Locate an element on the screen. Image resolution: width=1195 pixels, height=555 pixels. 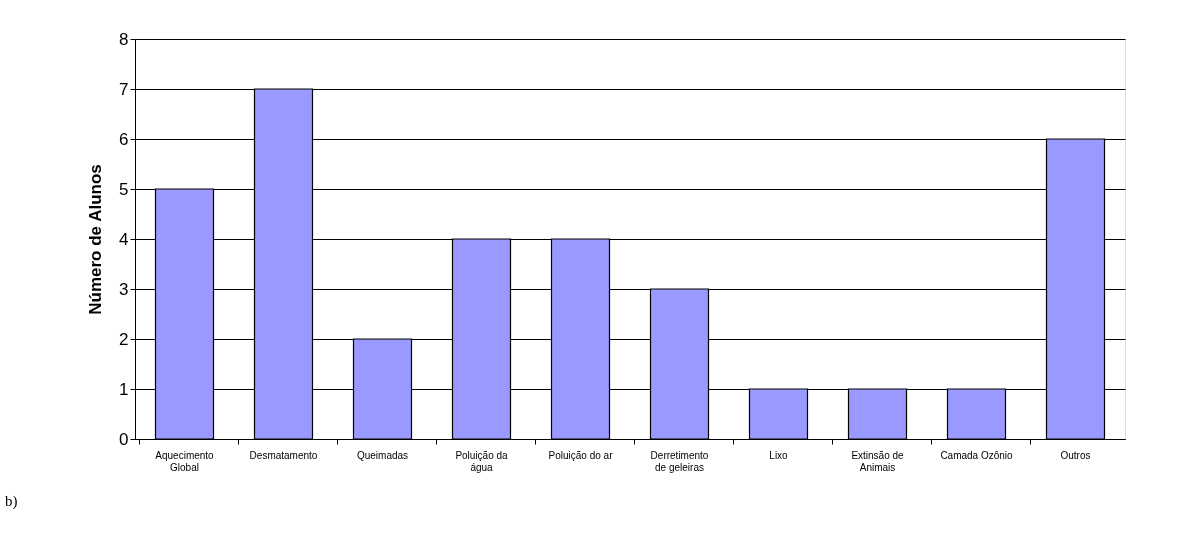
x-tick-label: Queimadas is located at coordinates (382, 455).